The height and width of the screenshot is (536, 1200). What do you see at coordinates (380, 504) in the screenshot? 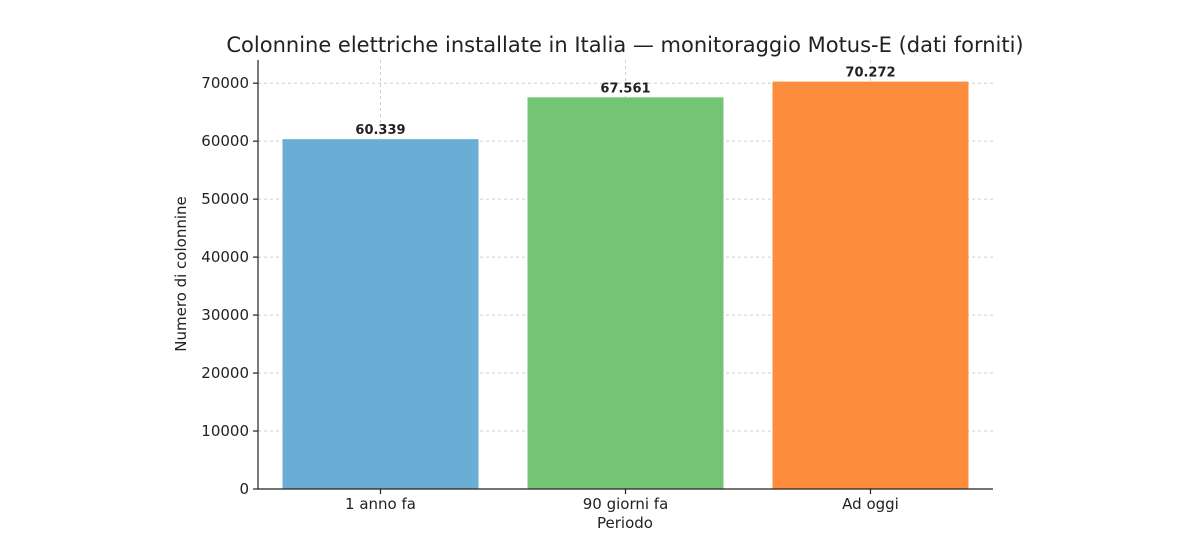
I see `x-tick-label: 1 anno fa` at bounding box center [380, 504].